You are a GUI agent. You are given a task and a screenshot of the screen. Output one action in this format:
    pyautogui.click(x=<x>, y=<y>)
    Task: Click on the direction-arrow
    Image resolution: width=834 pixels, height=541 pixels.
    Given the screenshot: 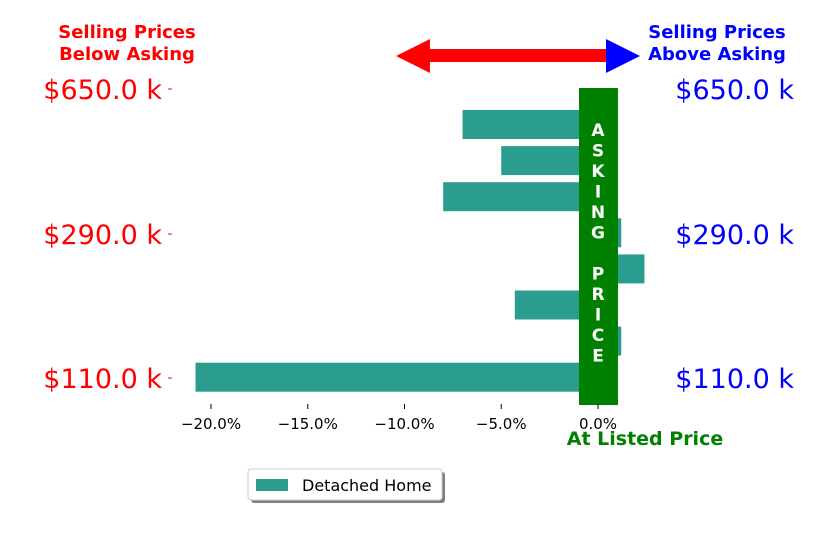 What is the action you would take?
    pyautogui.click(x=518, y=56)
    